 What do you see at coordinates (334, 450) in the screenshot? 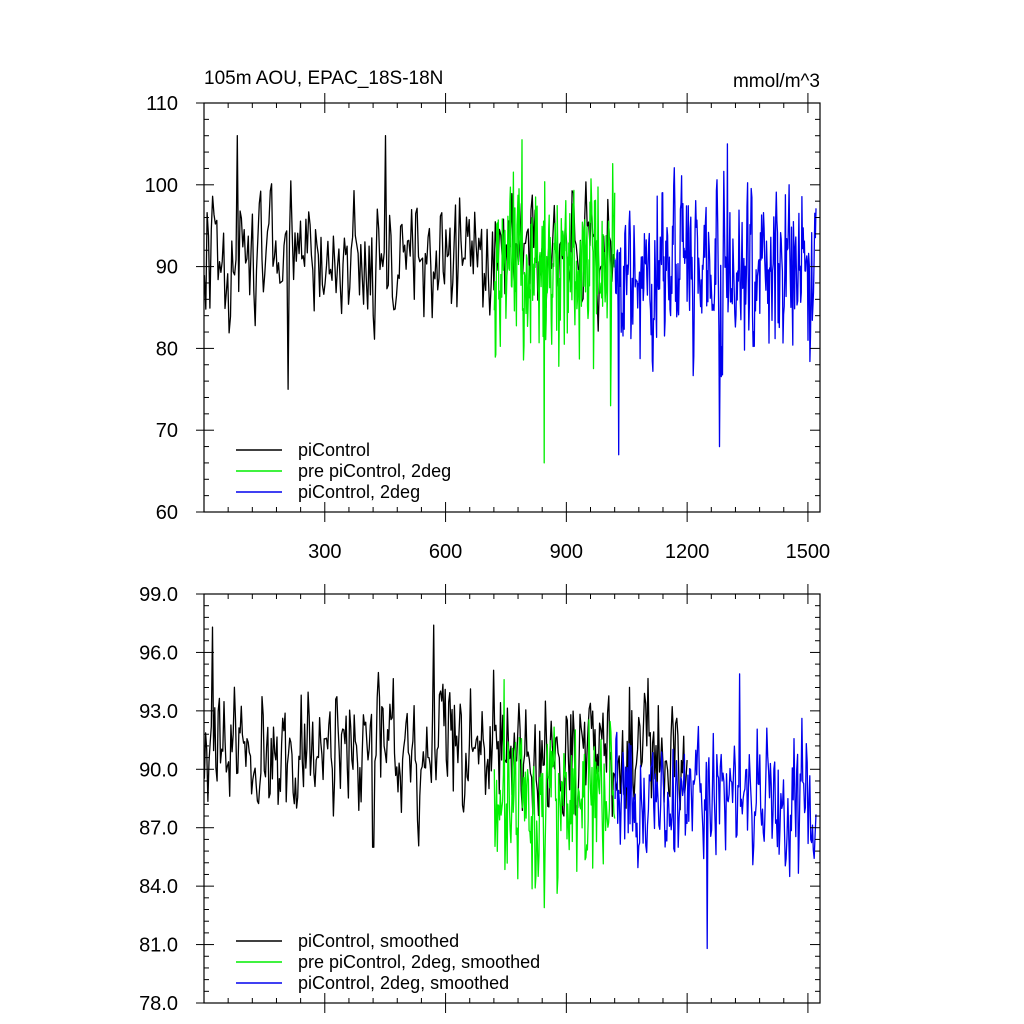
I see `legend-label: piControl` at bounding box center [334, 450].